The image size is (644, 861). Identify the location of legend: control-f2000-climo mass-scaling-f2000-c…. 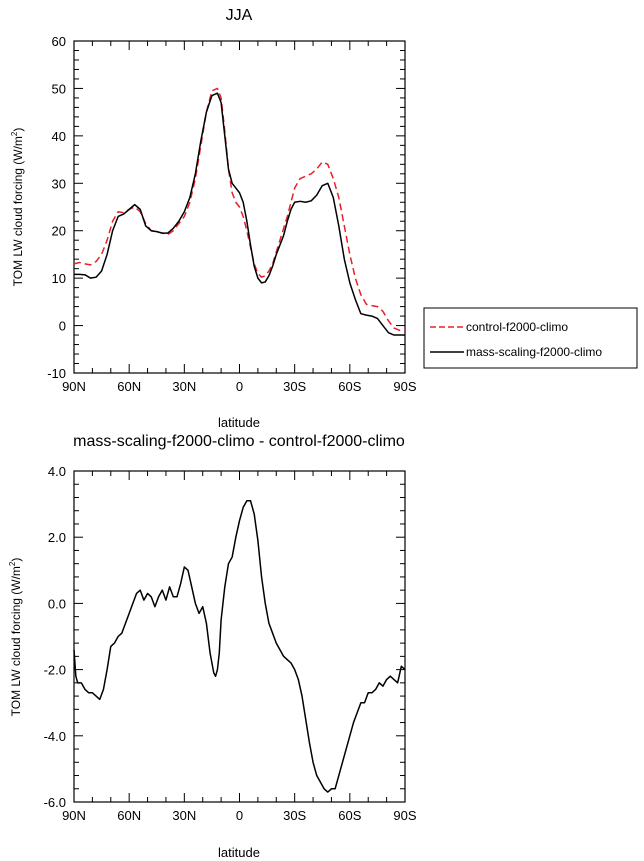
(530, 338).